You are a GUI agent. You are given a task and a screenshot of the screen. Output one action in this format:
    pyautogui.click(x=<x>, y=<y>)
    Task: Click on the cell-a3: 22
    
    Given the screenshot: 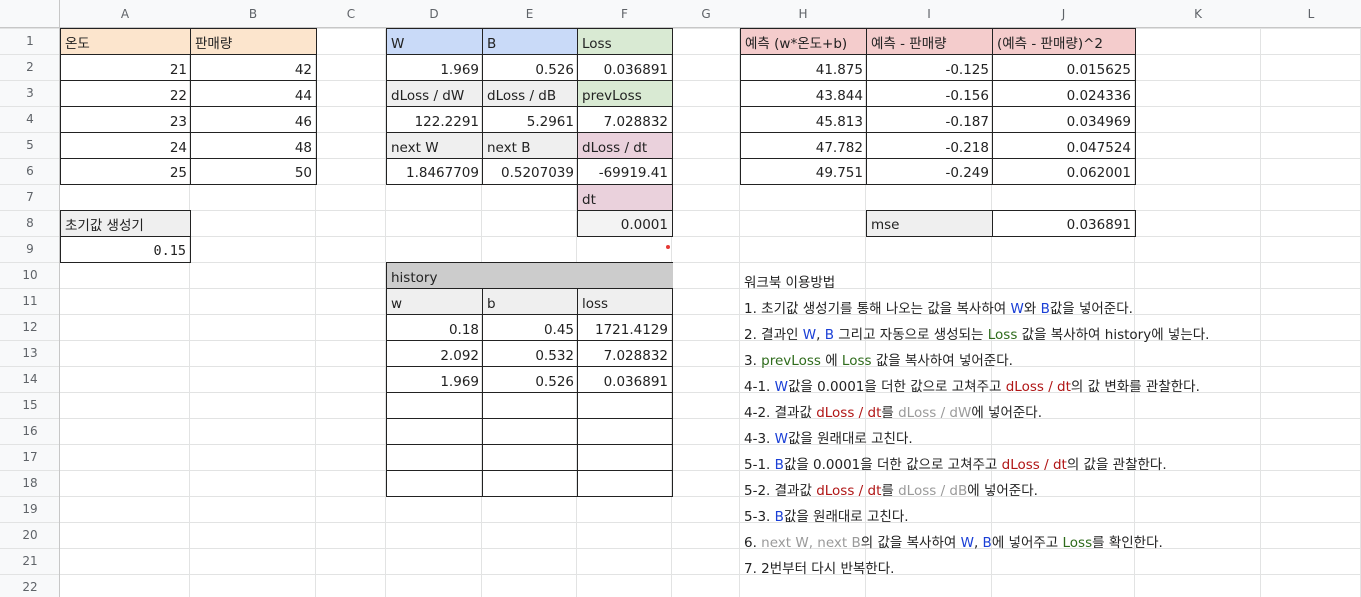 What is the action you would take?
    pyautogui.click(x=125, y=93)
    